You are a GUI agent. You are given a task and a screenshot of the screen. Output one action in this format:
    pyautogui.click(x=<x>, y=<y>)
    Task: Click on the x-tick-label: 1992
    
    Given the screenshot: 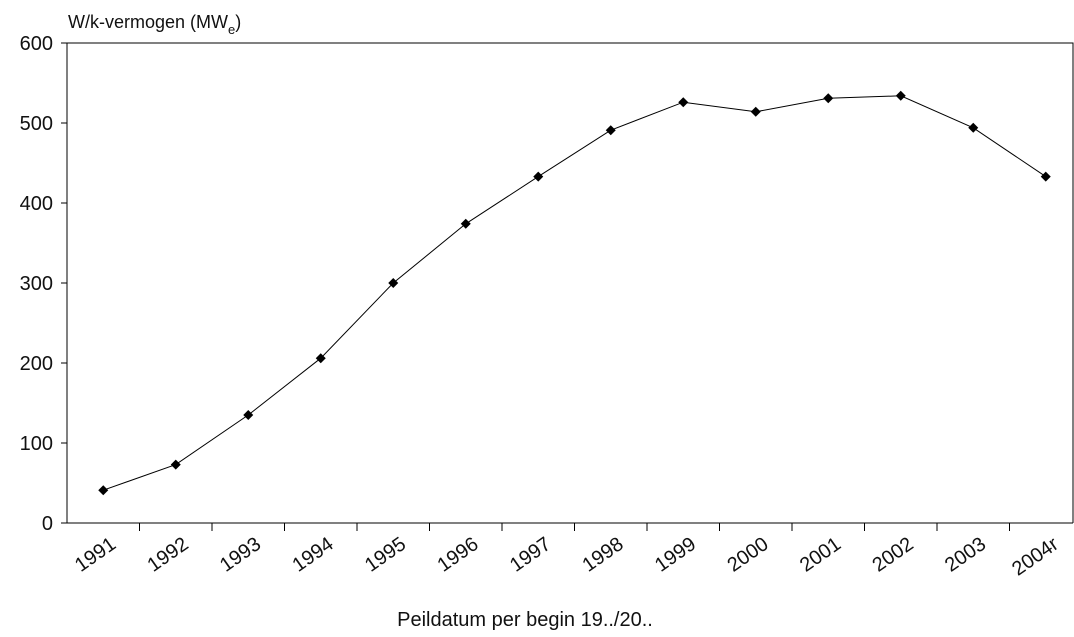 What is the action you would take?
    pyautogui.click(x=168, y=555)
    